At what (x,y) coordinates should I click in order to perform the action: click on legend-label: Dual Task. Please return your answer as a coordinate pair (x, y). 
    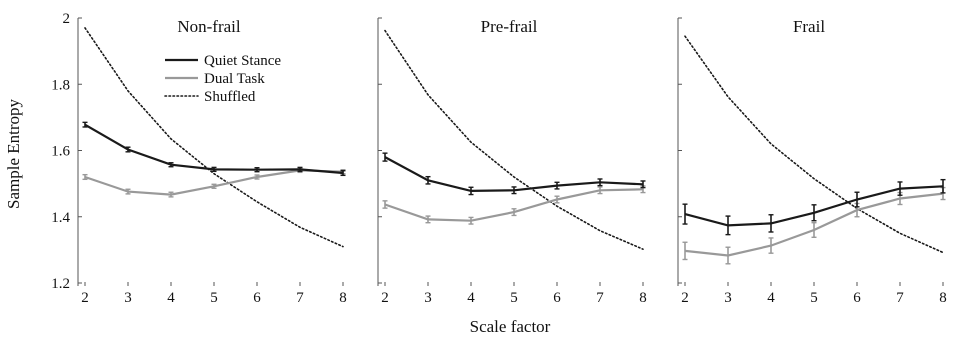
    Looking at the image, I should click on (234, 79).